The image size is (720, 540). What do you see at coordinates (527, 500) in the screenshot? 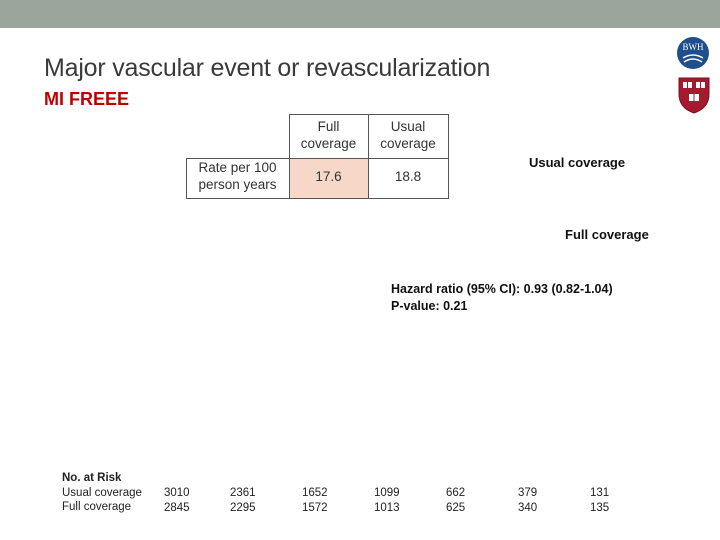
I see `at-risk-col-6: 379 340` at bounding box center [527, 500].